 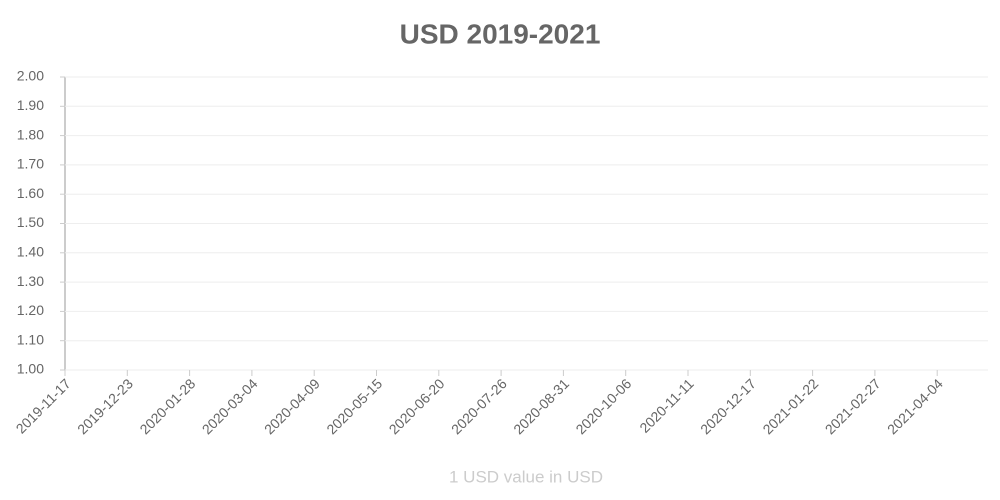 I want to click on y-tick-label: 1.60, so click(x=30, y=193).